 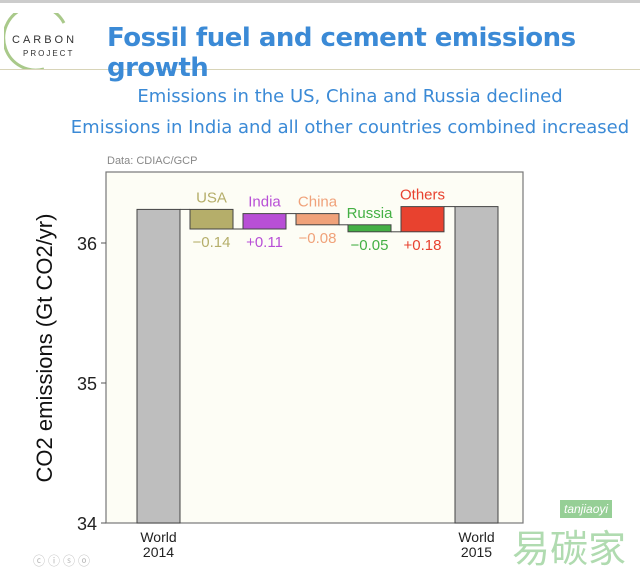 What do you see at coordinates (318, 202) in the screenshot?
I see `bar-name-china: China` at bounding box center [318, 202].